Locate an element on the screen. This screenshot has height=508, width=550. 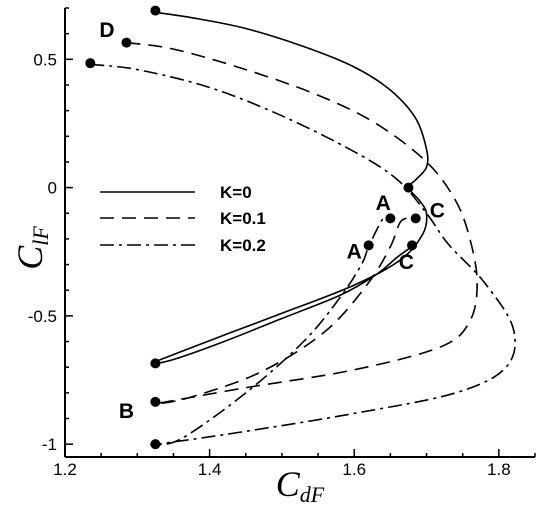
y-axis-title: ClF is located at coordinates (31, 248).